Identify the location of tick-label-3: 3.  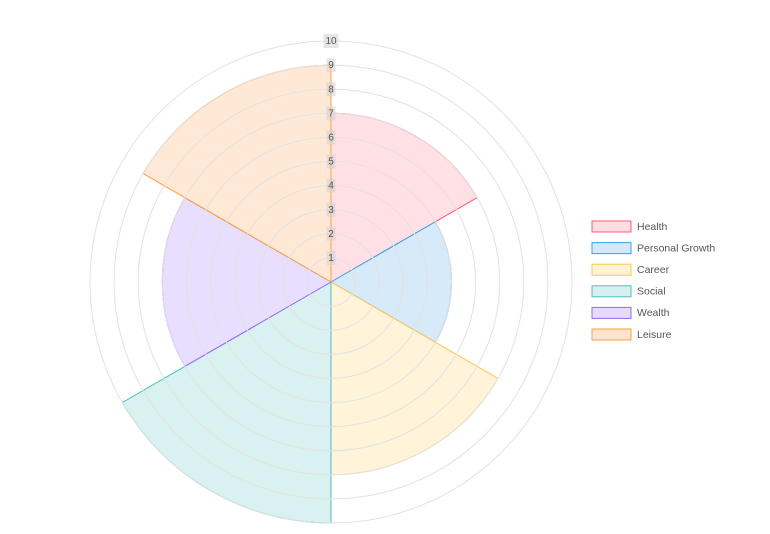
(331, 210).